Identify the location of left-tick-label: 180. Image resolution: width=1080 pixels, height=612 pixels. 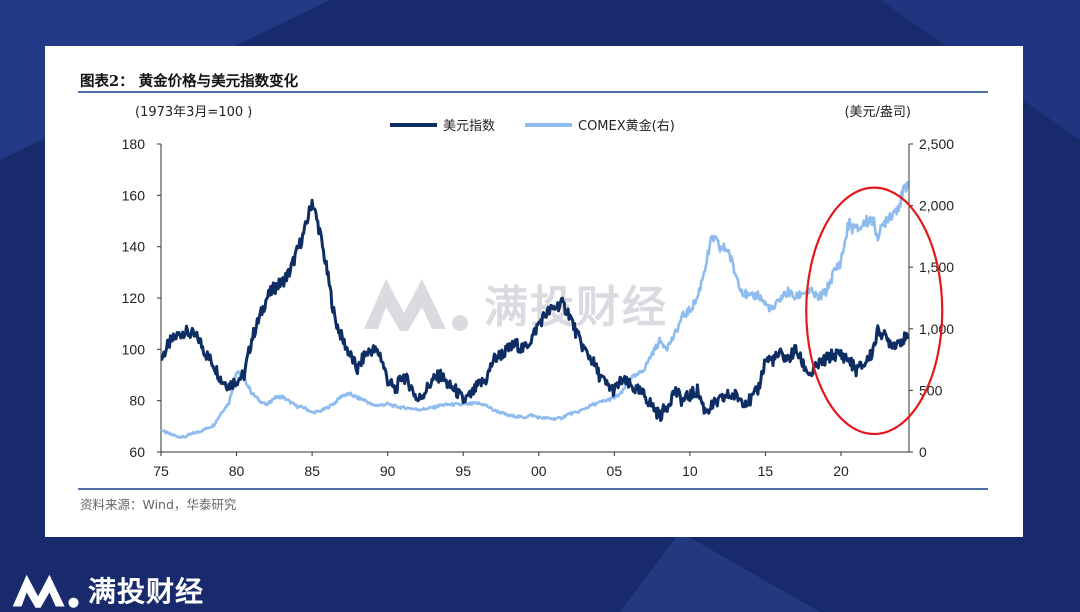
(134, 144).